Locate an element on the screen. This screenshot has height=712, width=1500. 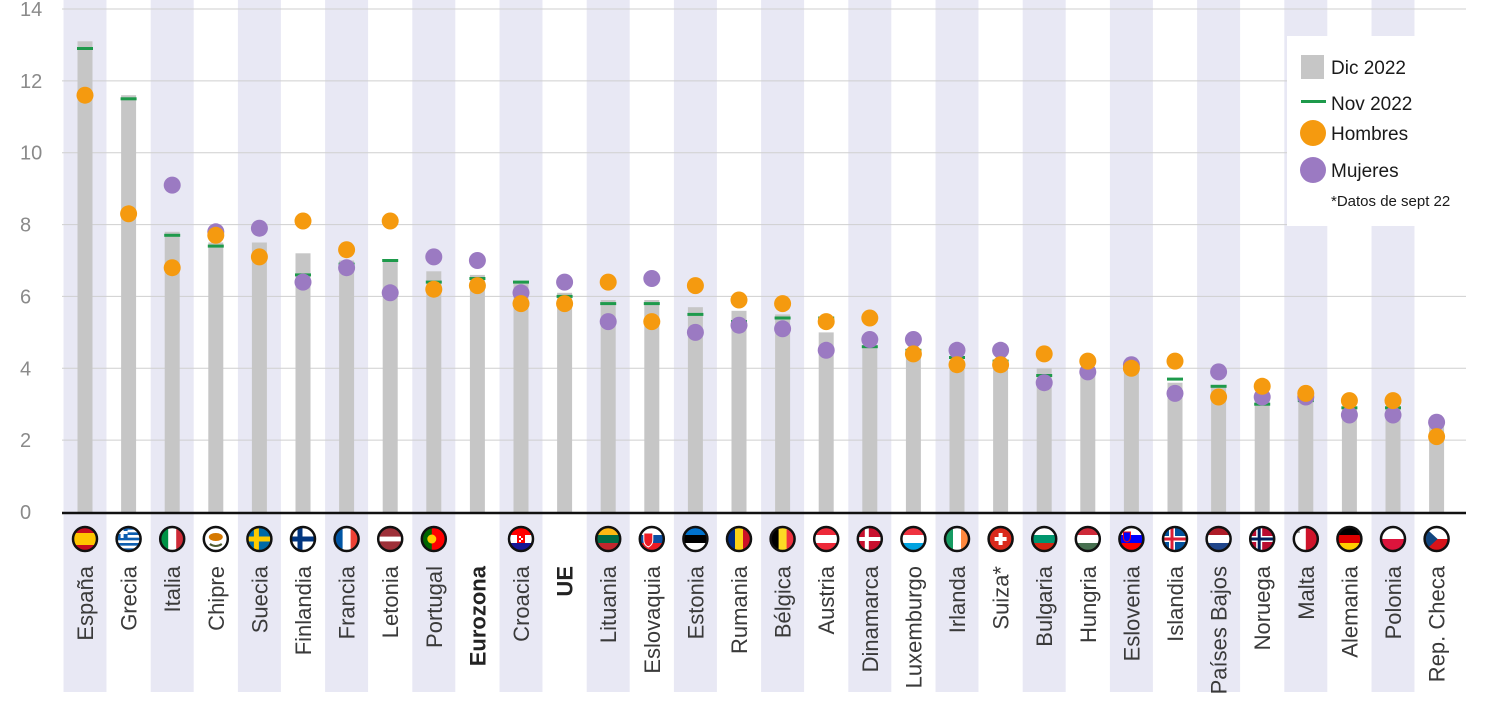
romania-flag-icon is located at coordinates (739, 539).